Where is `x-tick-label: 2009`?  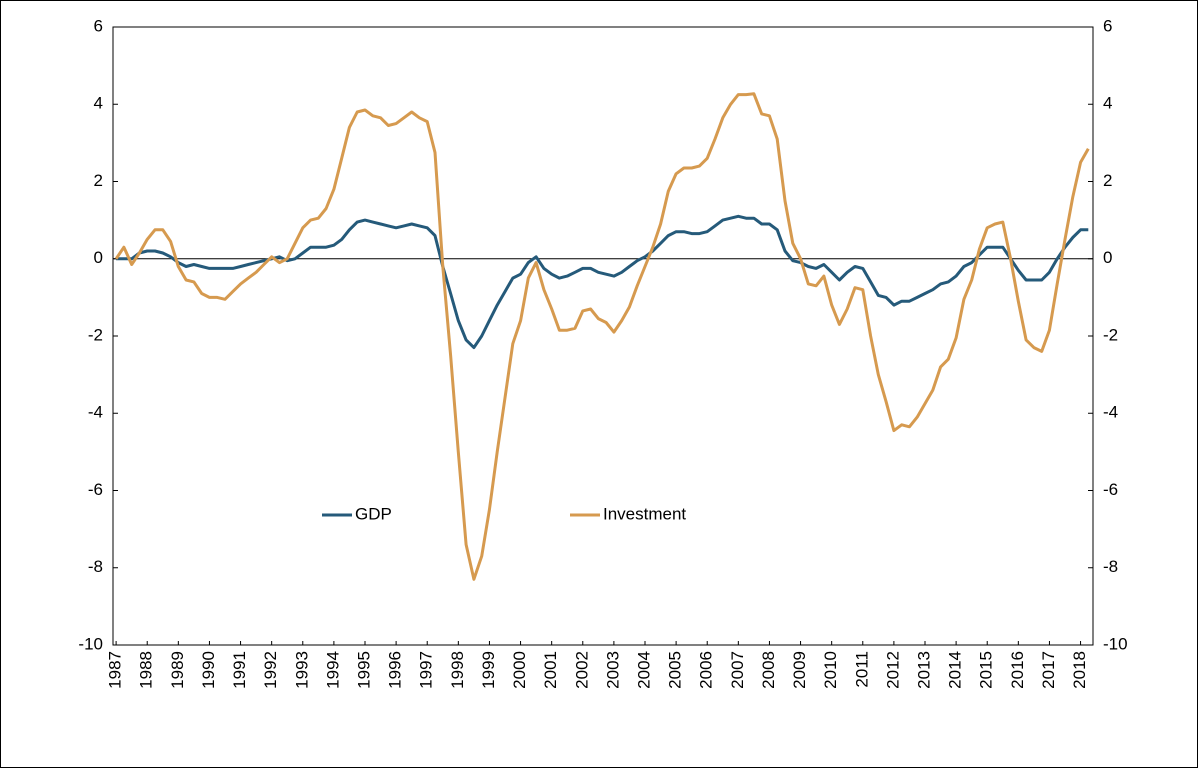
x-tick-label: 2009 is located at coordinates (799, 670).